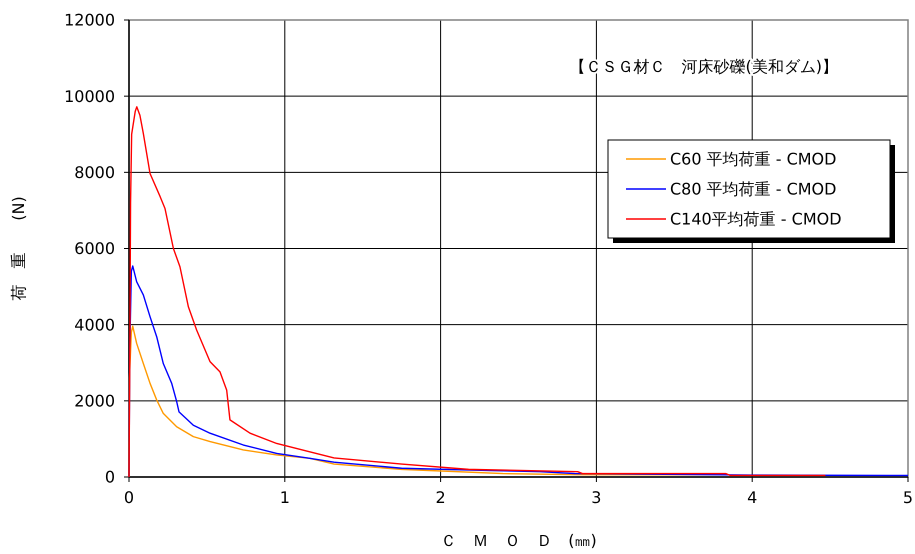 This screenshot has width=915, height=554. I want to click on y-tick-label: 4000, so click(94, 324).